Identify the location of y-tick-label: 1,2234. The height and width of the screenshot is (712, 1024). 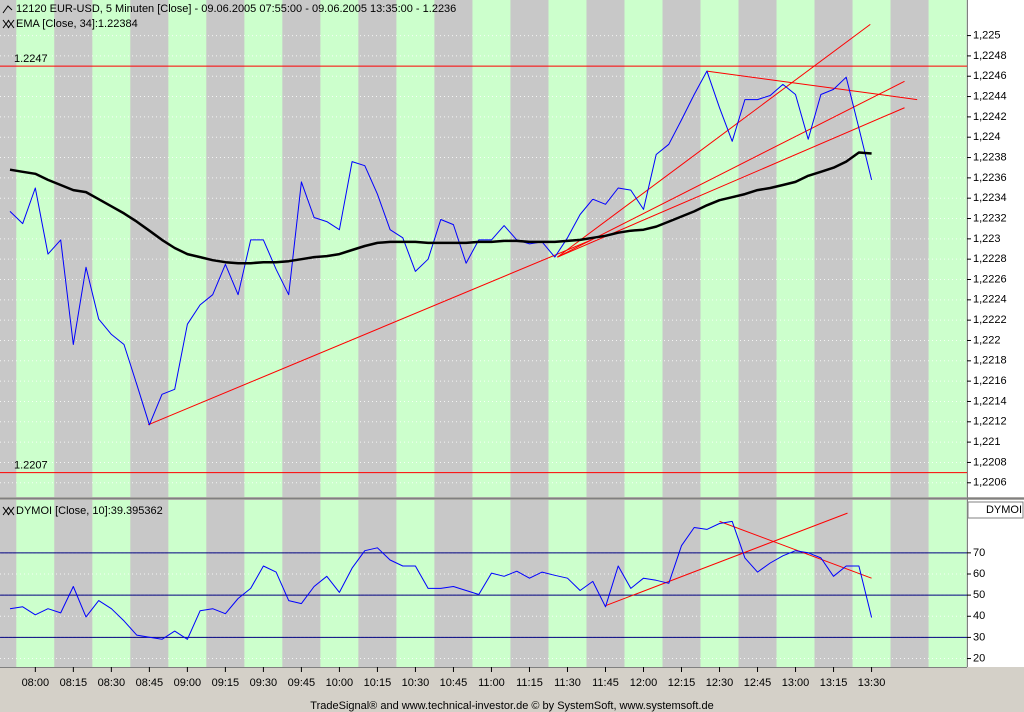
(990, 198).